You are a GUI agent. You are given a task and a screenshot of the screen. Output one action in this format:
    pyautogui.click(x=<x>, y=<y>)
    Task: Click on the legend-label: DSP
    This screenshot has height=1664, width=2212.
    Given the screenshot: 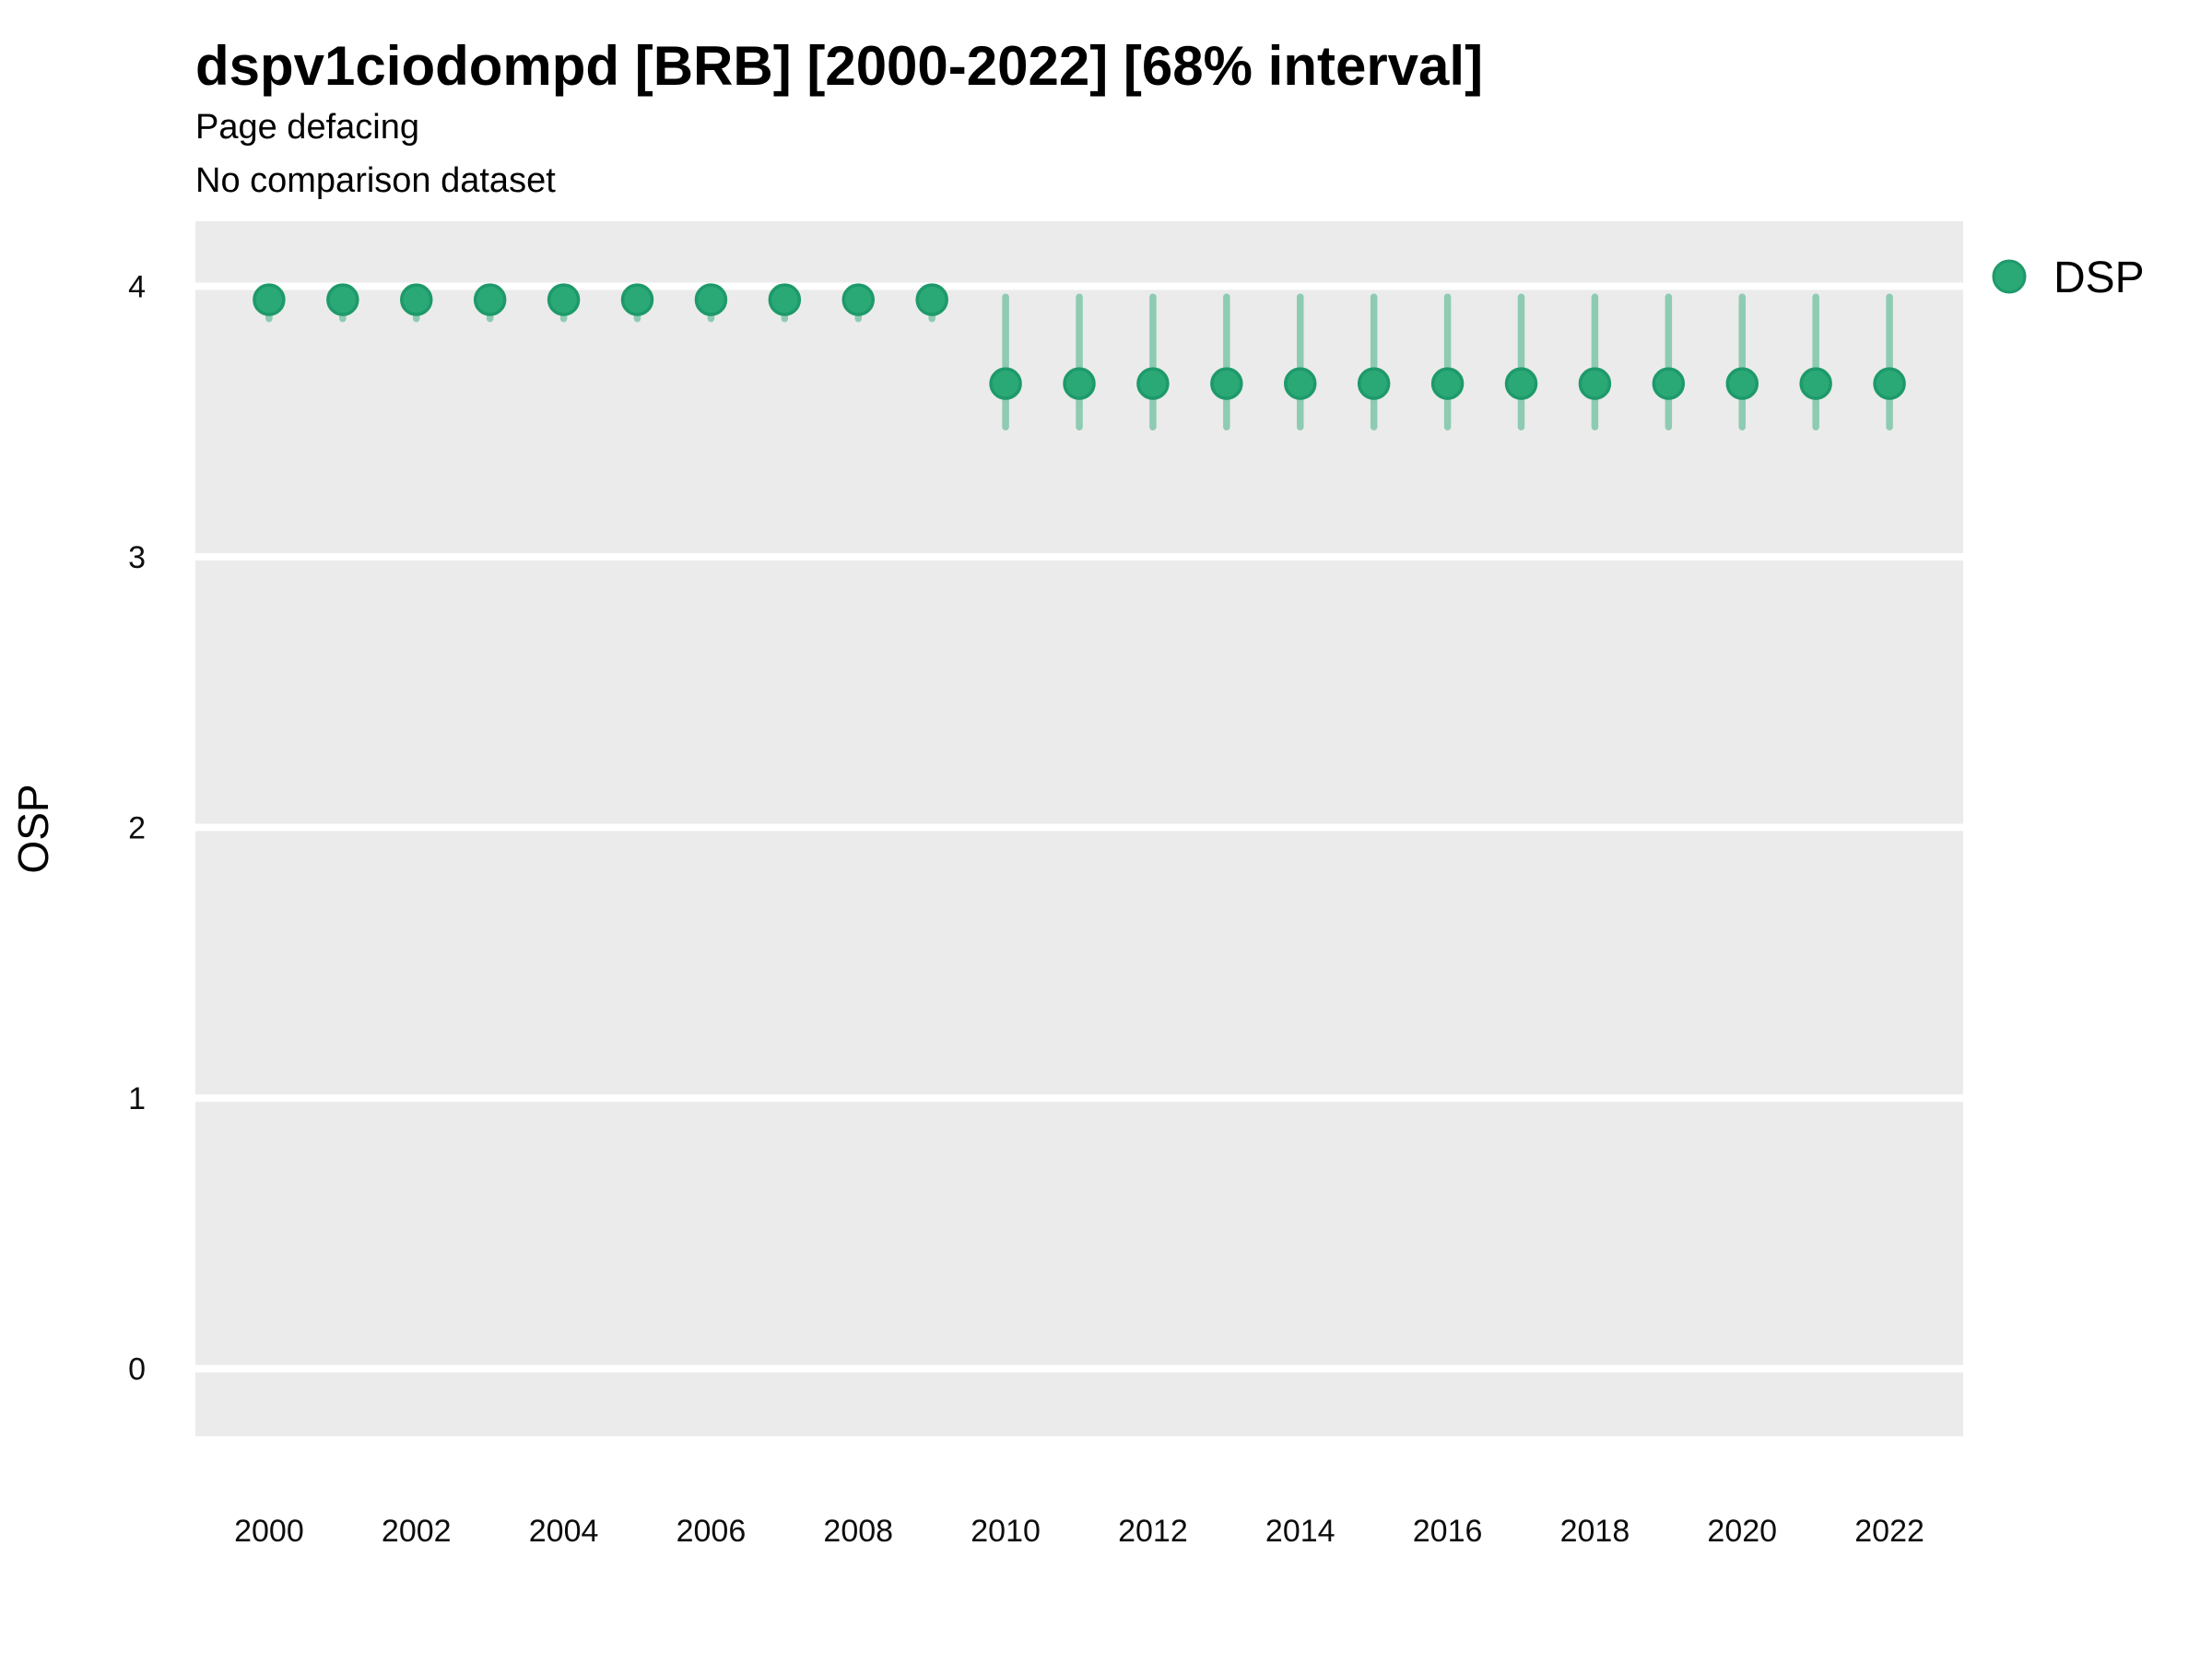 What is the action you would take?
    pyautogui.click(x=2099, y=278)
    